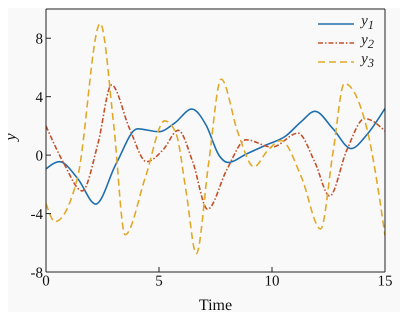  I want to click on legend-label: y$_{1}$, so click(367, 23).